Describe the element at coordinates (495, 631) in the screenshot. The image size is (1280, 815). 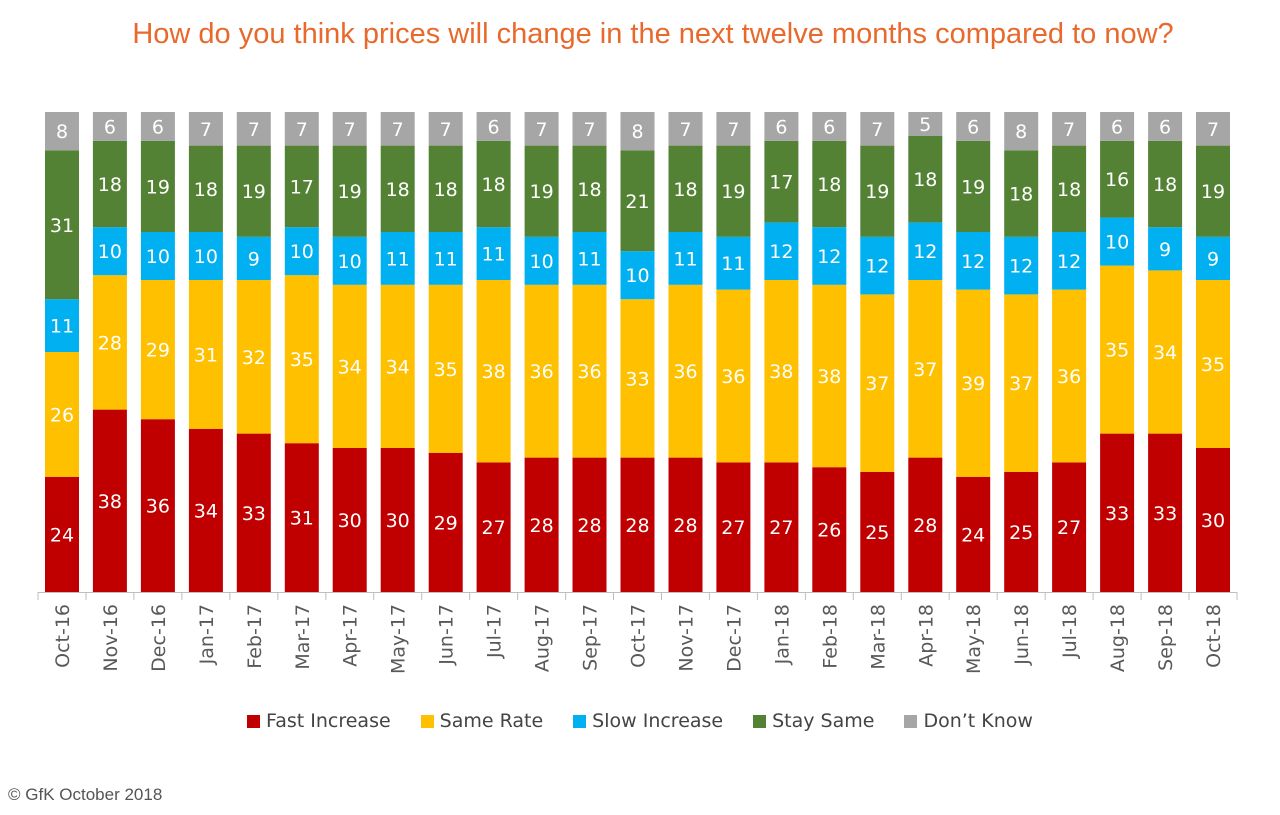
I see `x-tick-label: Jul-17` at that location.